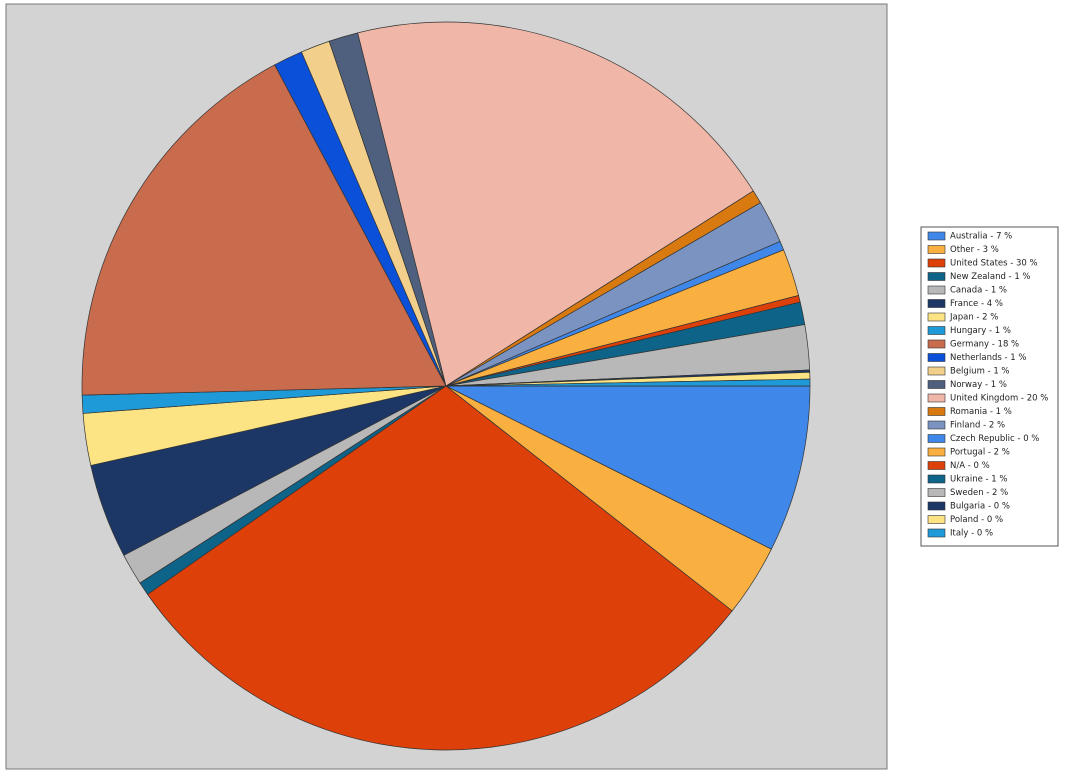 This screenshot has height=774, width=1065. Describe the element at coordinates (978, 291) in the screenshot. I see `legend-label: Canada - 1 %` at that location.